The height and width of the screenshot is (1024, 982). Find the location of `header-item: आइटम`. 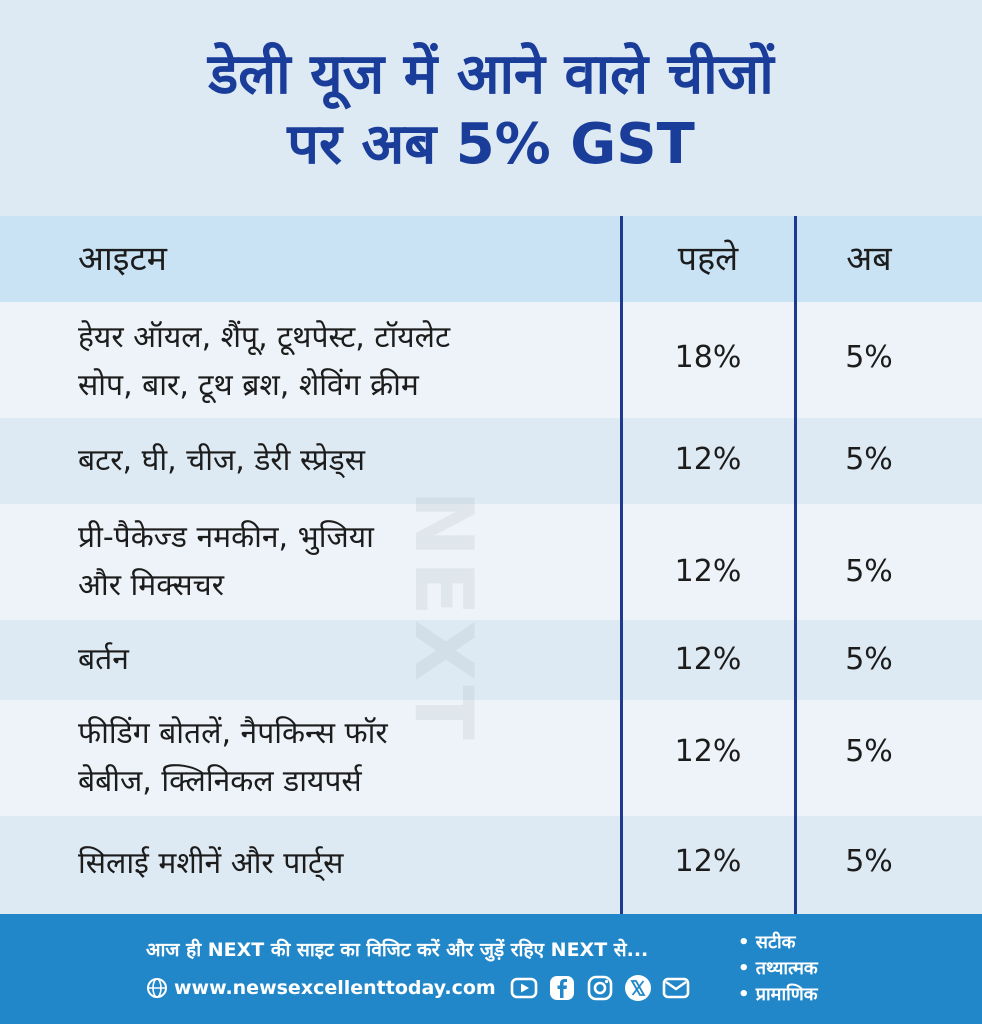

header-item: आइटम is located at coordinates (122, 259).